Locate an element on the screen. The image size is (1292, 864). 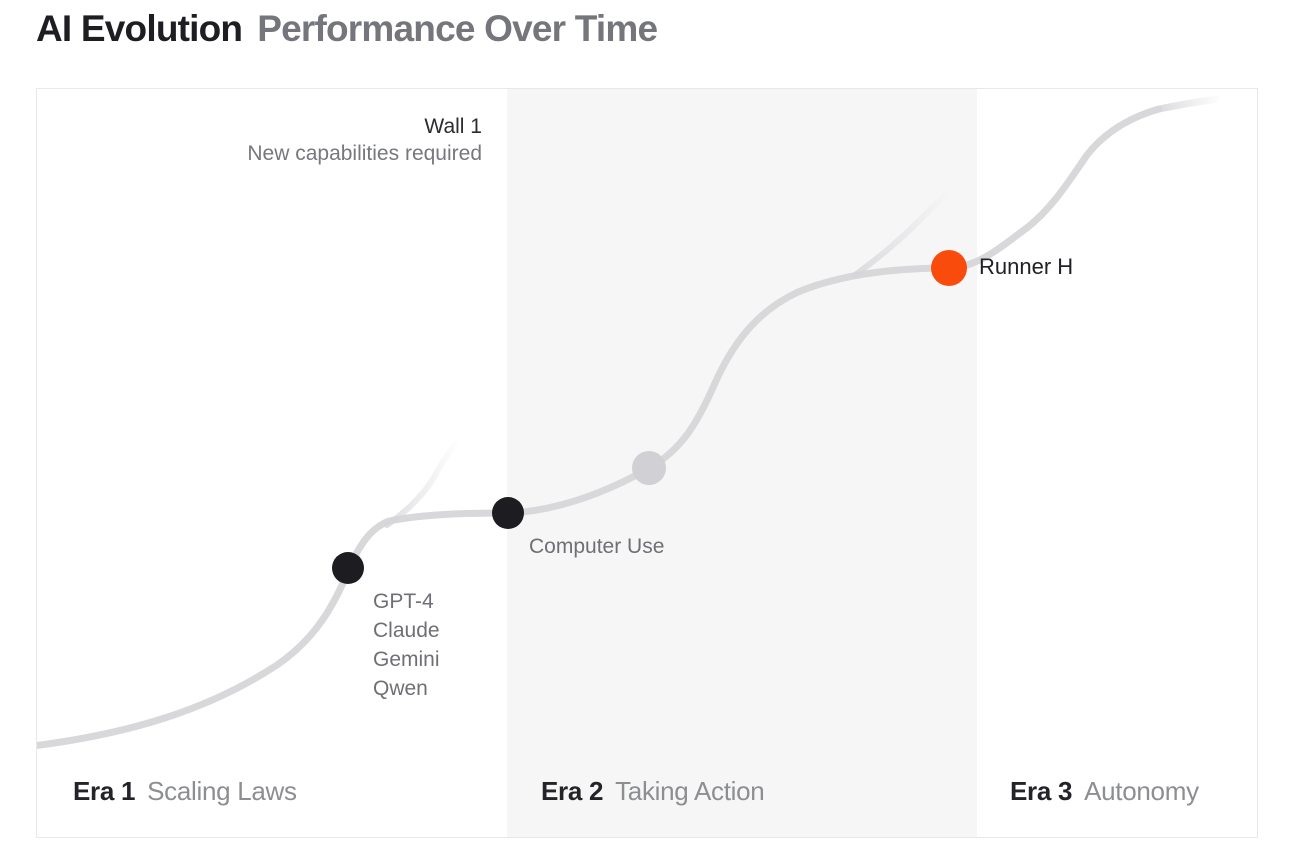
page-title-secondary: Performance Over Time is located at coordinates (457, 28).